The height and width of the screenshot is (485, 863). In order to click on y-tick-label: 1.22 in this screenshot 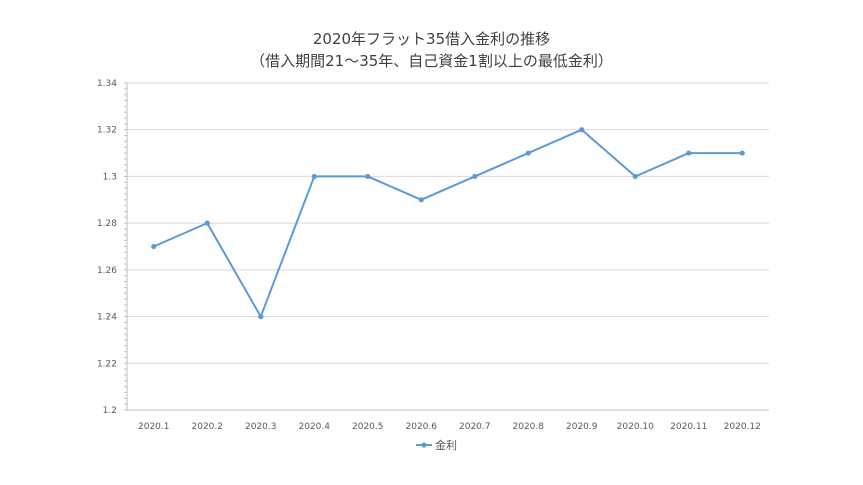, I will do `click(107, 364)`.